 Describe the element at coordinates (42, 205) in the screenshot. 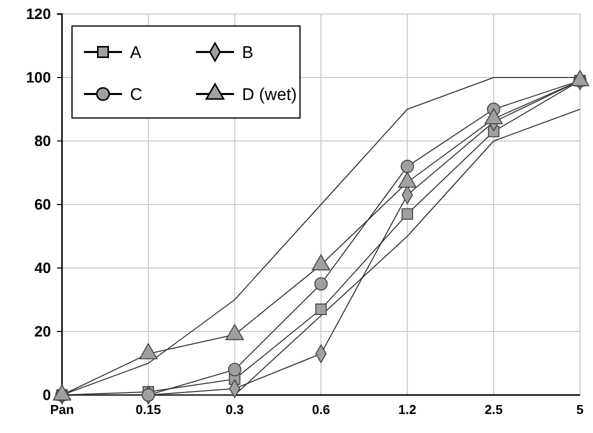

I see `y-tick-label: 60` at that location.